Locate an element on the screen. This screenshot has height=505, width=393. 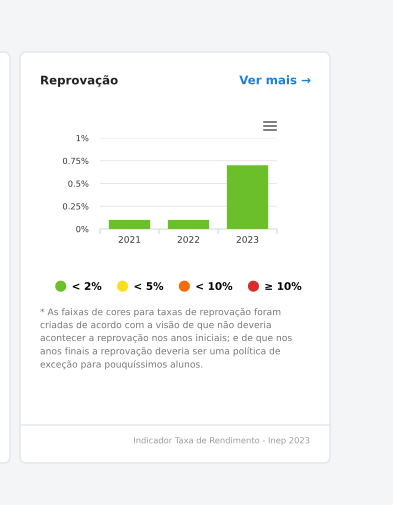
legend-label: < 10% is located at coordinates (214, 286).